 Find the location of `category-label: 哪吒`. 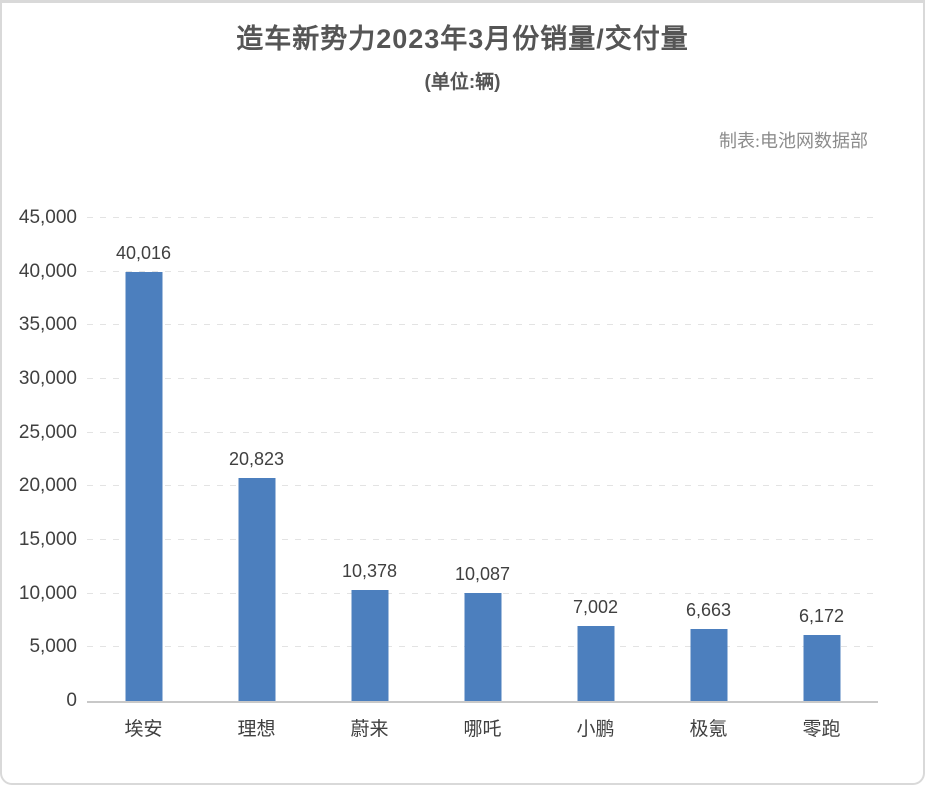

category-label: 哪吒 is located at coordinates (482, 729).